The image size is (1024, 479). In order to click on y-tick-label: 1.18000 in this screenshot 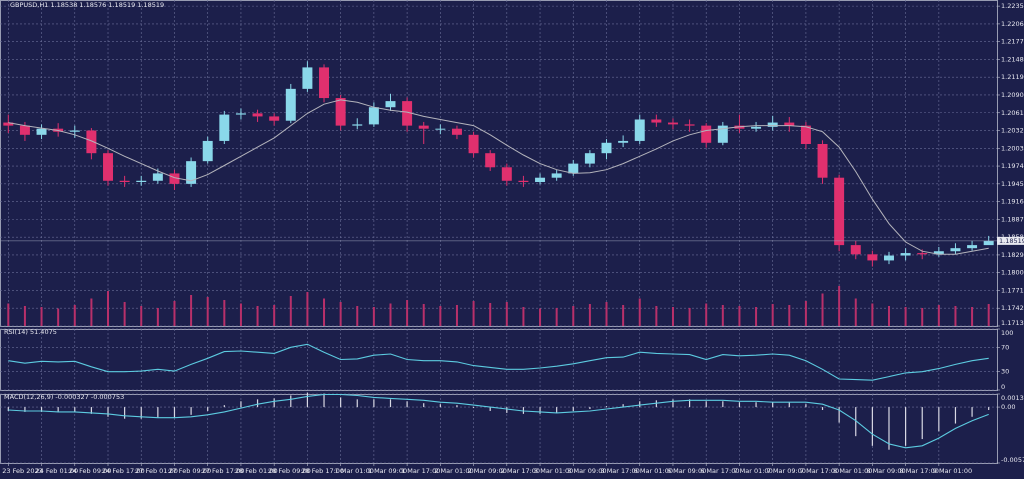, I will do `click(1012, 273)`.